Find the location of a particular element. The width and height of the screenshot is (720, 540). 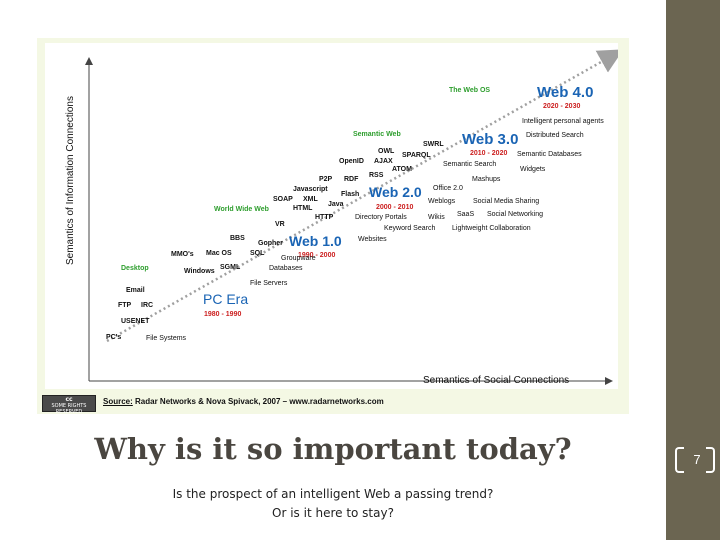

app-widgets: Widgets is located at coordinates (533, 169).